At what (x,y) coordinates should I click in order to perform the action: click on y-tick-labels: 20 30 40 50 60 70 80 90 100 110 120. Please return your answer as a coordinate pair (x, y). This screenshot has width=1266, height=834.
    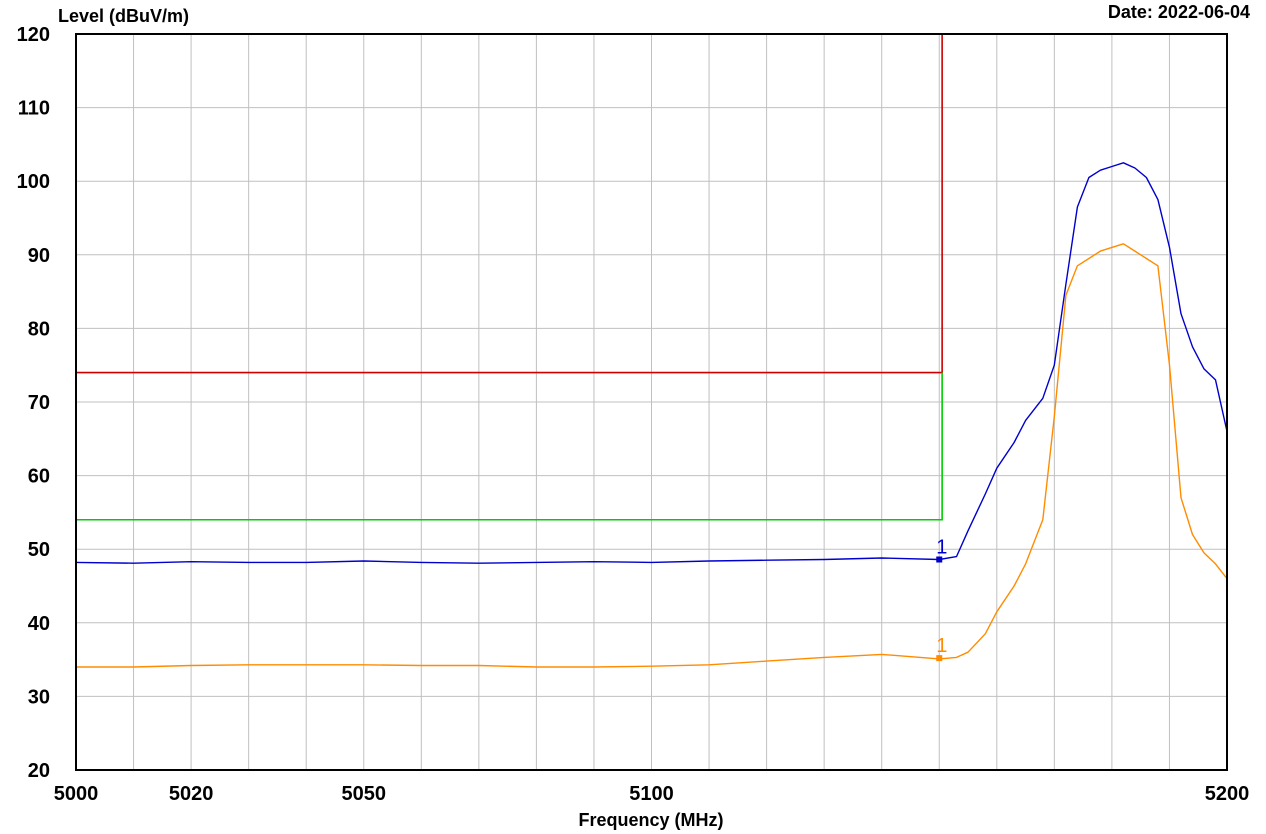
    Looking at the image, I should click on (33, 403).